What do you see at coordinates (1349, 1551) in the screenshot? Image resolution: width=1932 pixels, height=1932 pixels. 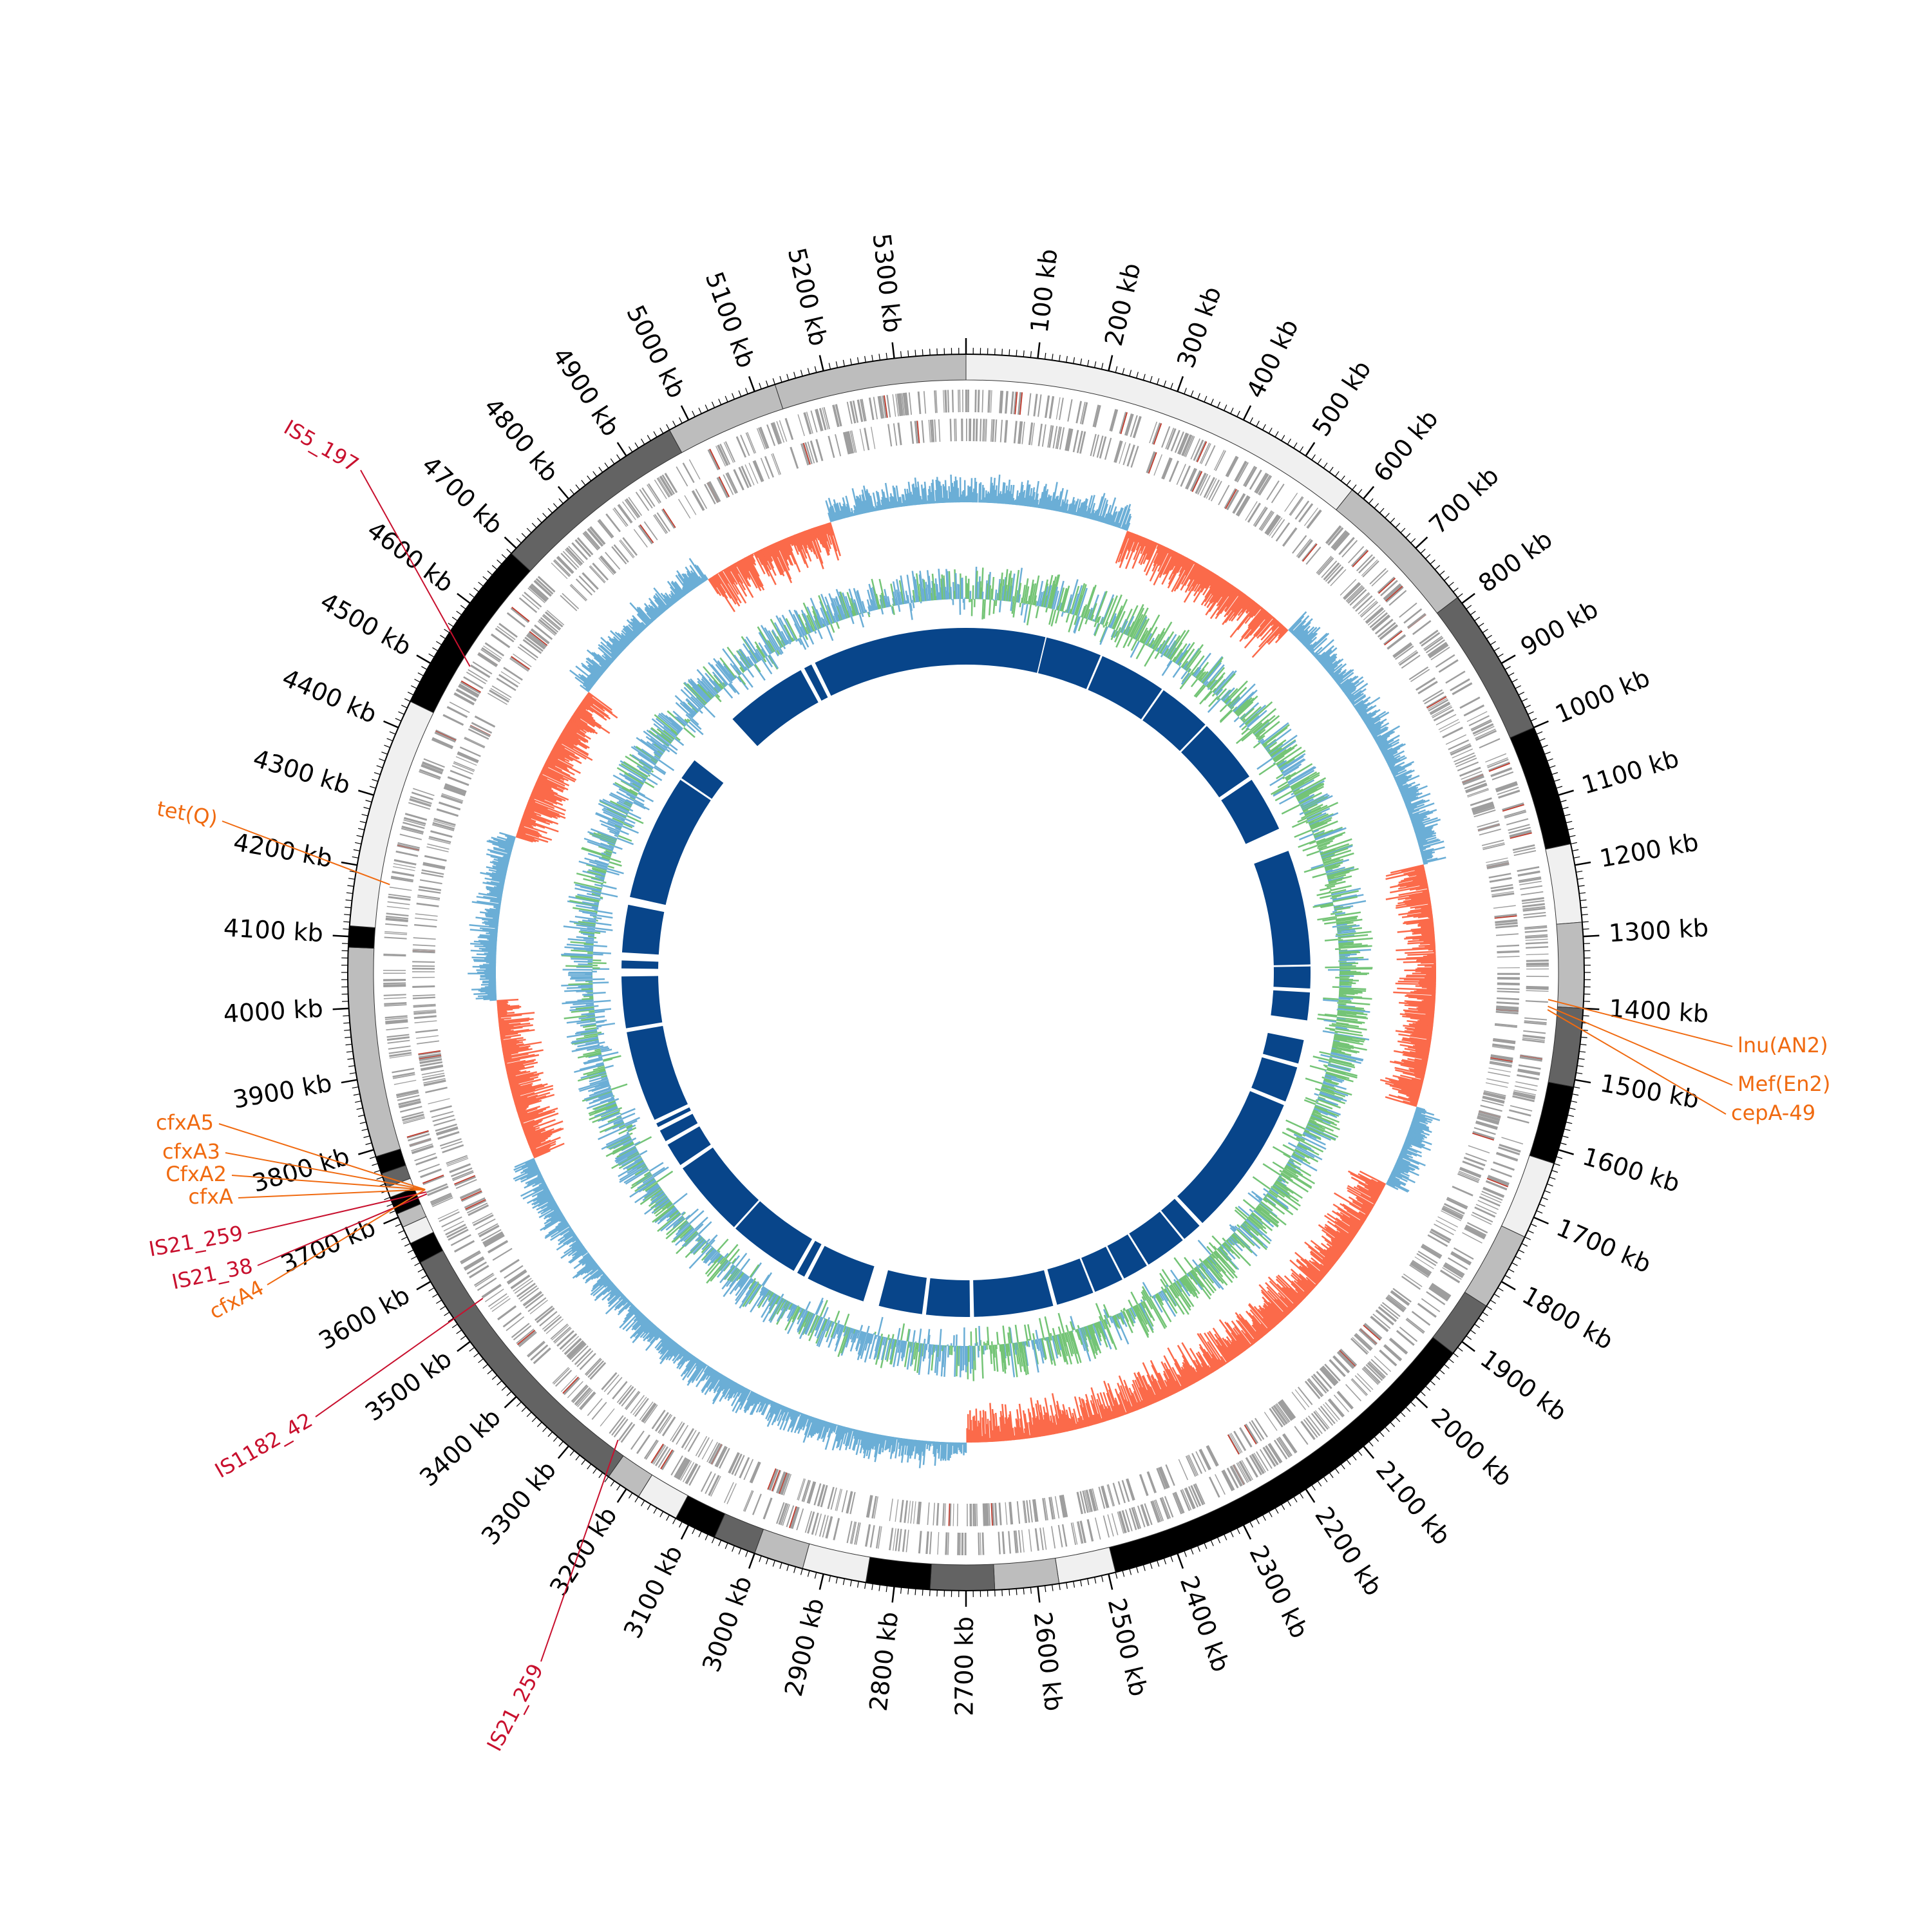 I see `tick-label: 2200 kb` at bounding box center [1349, 1551].